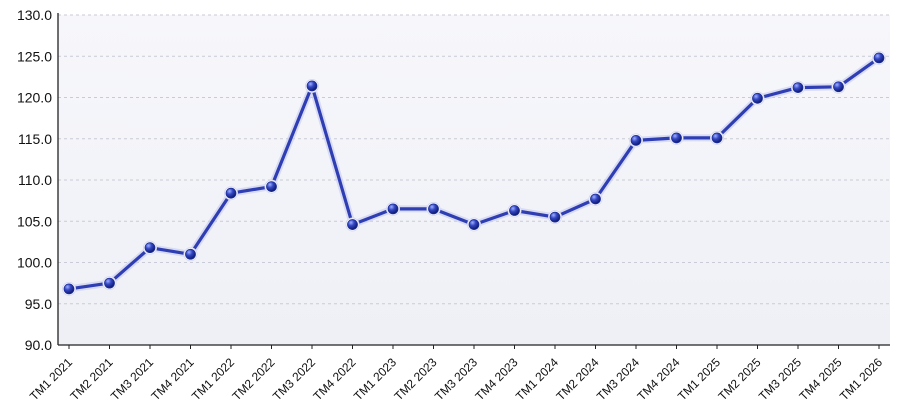  What do you see at coordinates (456, 379) in the screenshot?
I see `x-tick-label: TM3 2023` at bounding box center [456, 379].